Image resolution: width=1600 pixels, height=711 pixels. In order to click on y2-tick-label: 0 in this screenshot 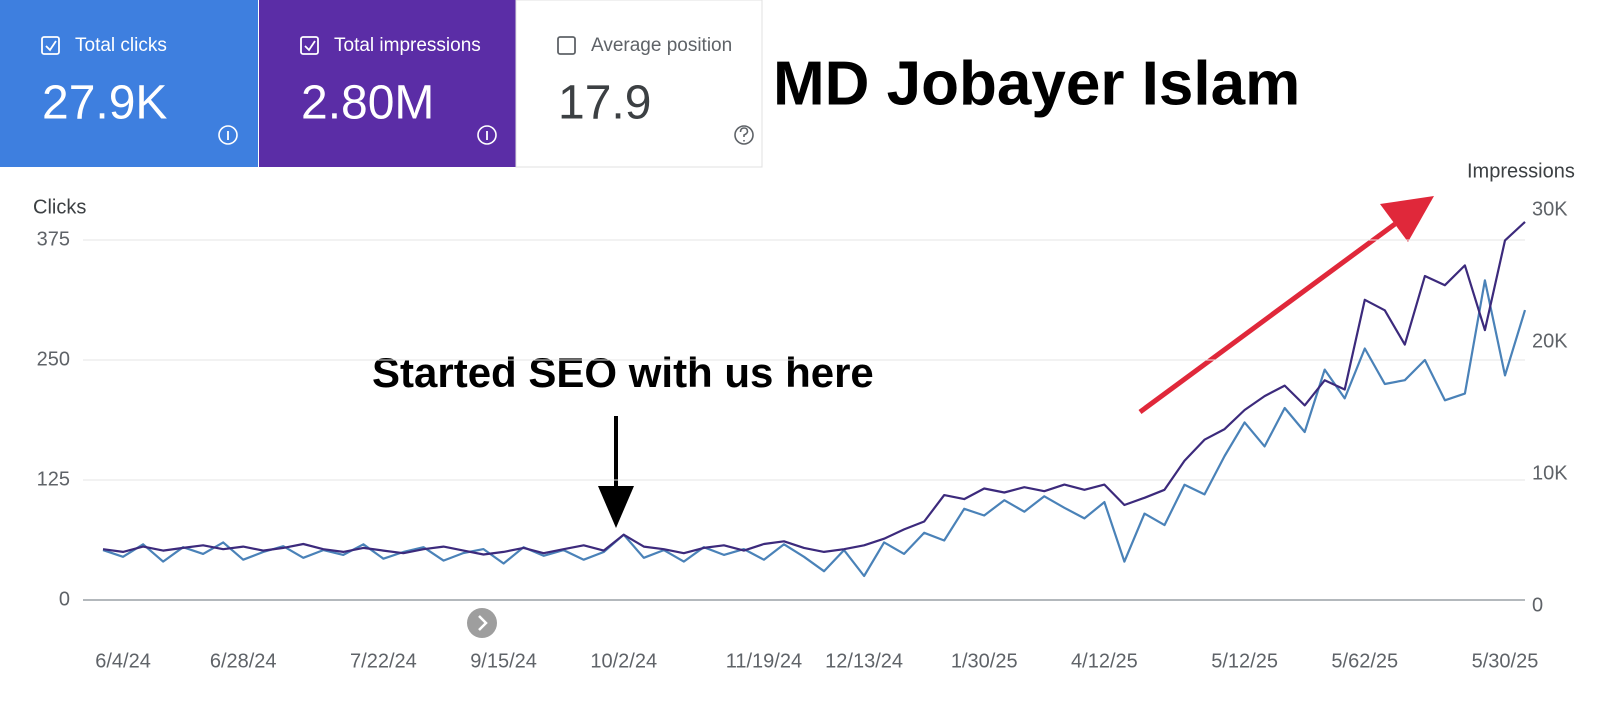, I will do `click(1537, 605)`.